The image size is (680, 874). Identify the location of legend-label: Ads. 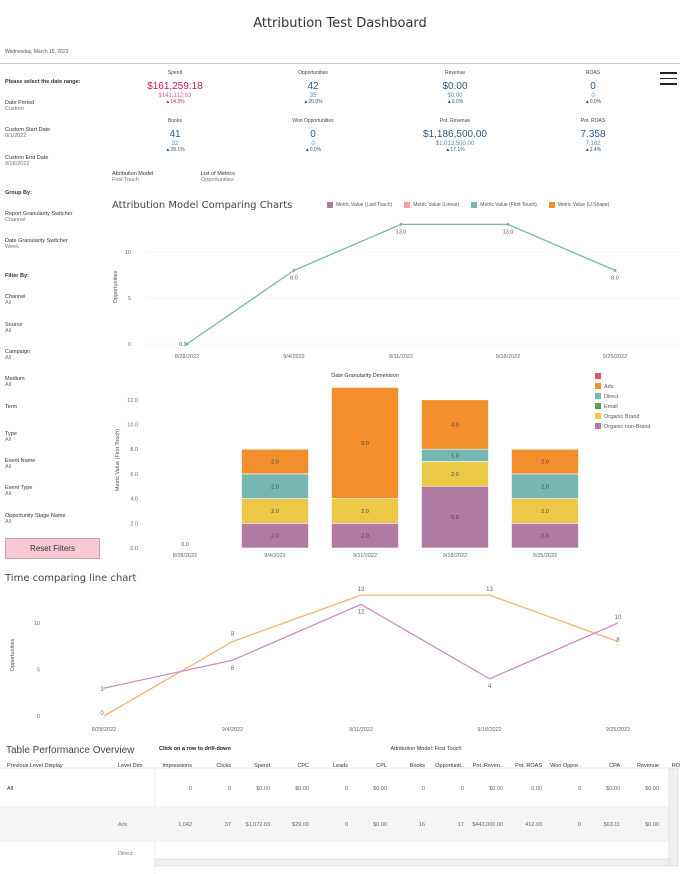
(609, 387).